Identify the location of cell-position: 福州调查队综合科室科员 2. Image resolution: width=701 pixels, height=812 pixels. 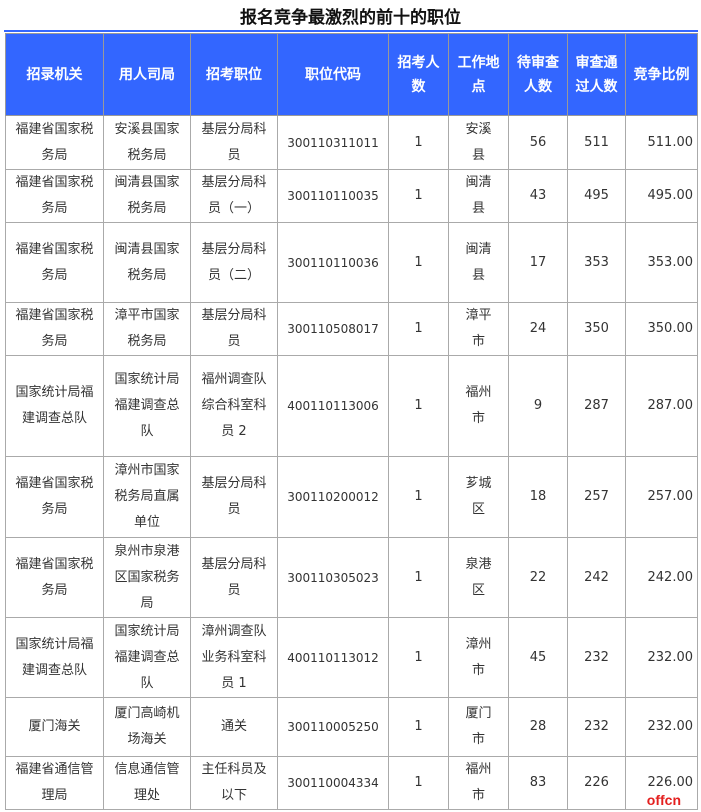
(234, 406).